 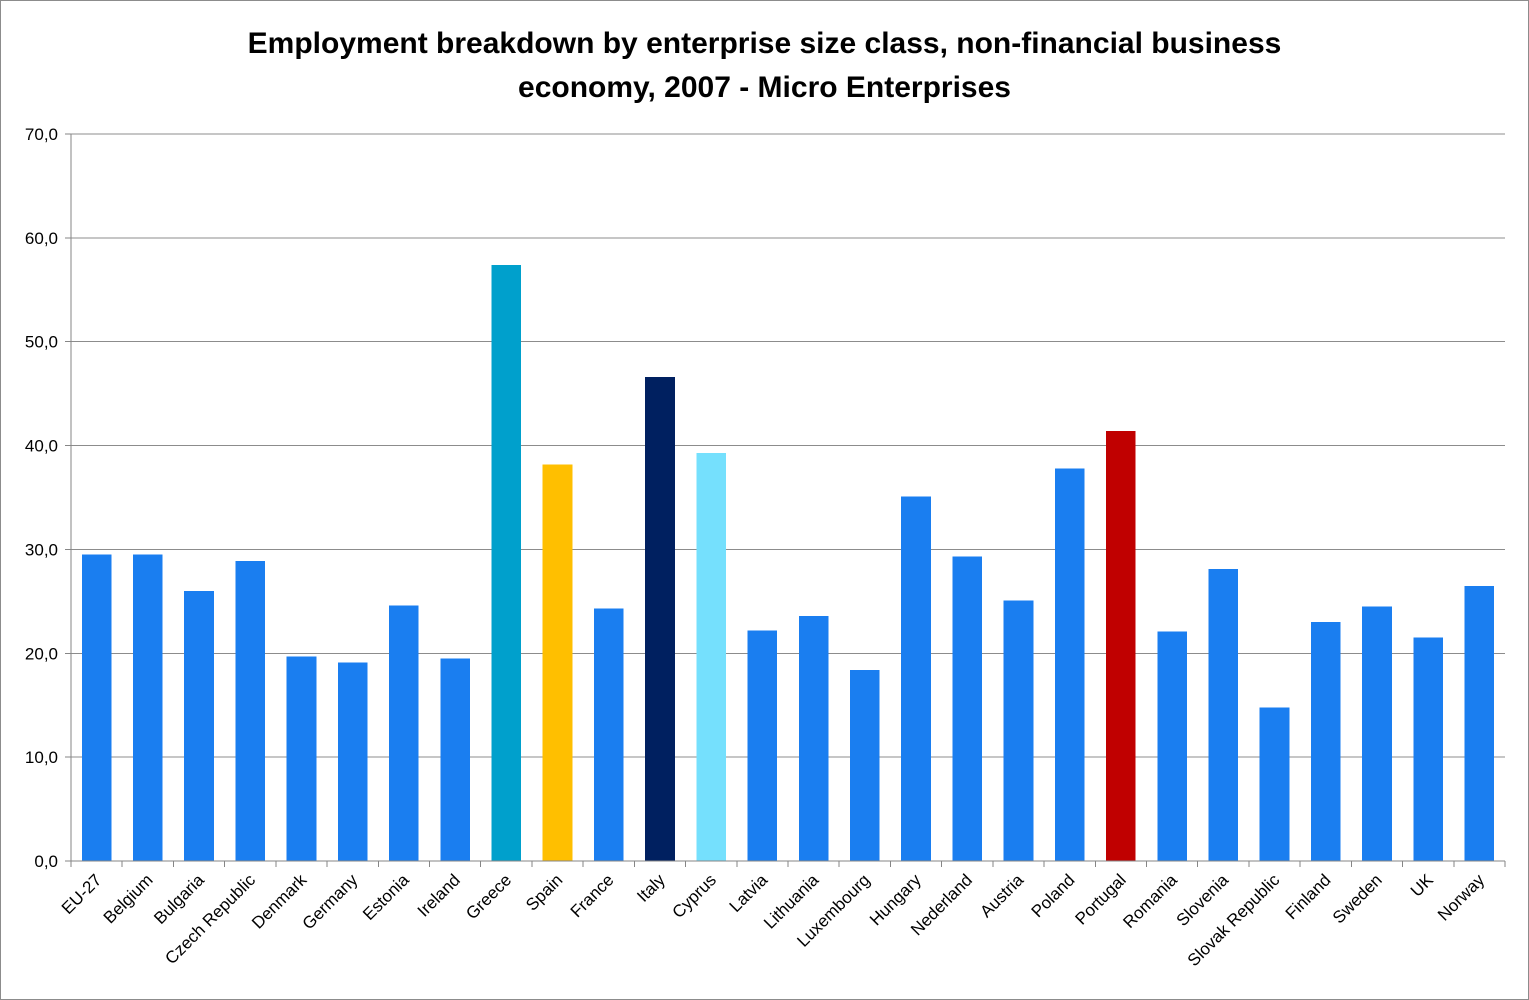 I want to click on bar-france, so click(x=608, y=734).